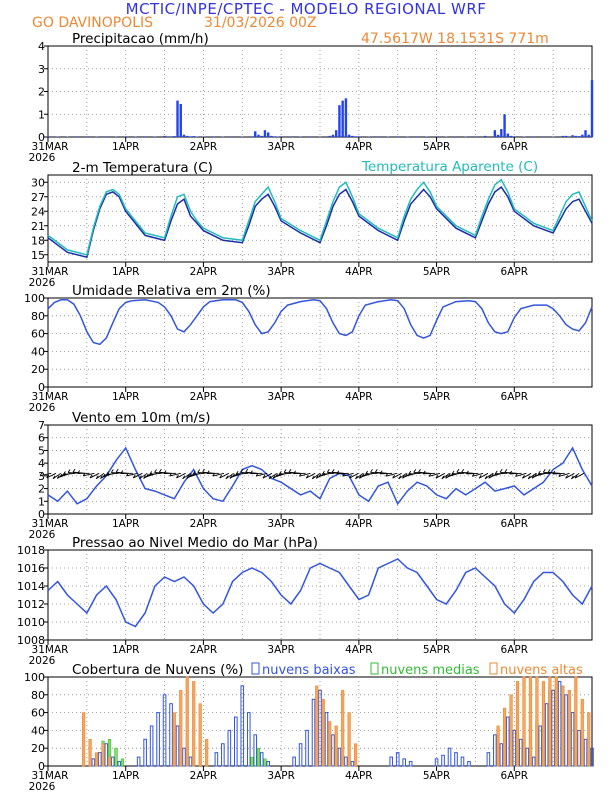 The width and height of the screenshot is (612, 792). I want to click on panel-rh, so click(318, 344).